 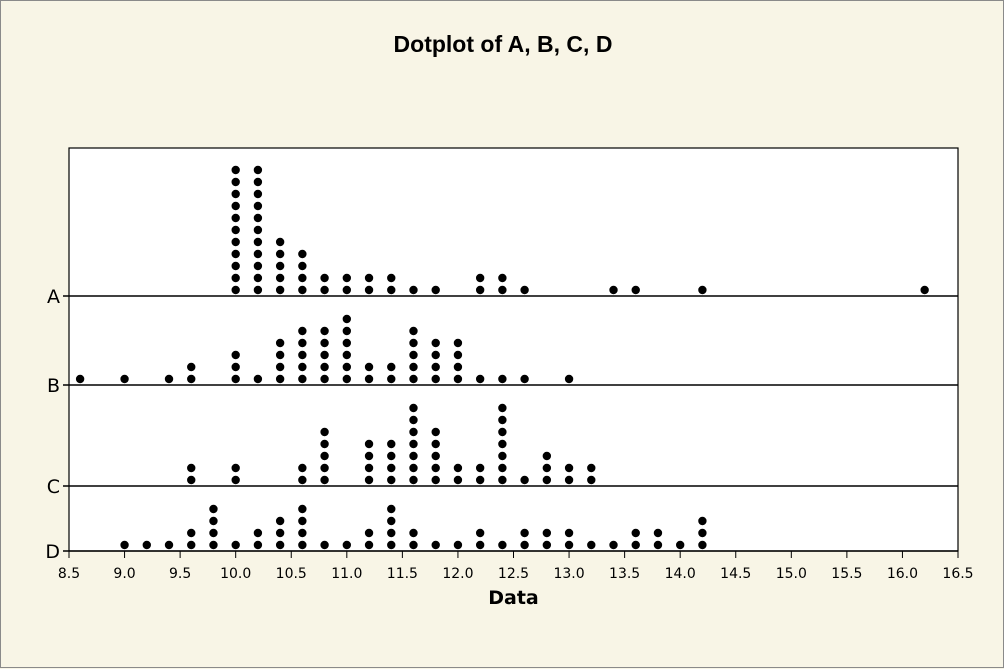 I want to click on x-tick-label: 11.5, so click(x=402, y=574).